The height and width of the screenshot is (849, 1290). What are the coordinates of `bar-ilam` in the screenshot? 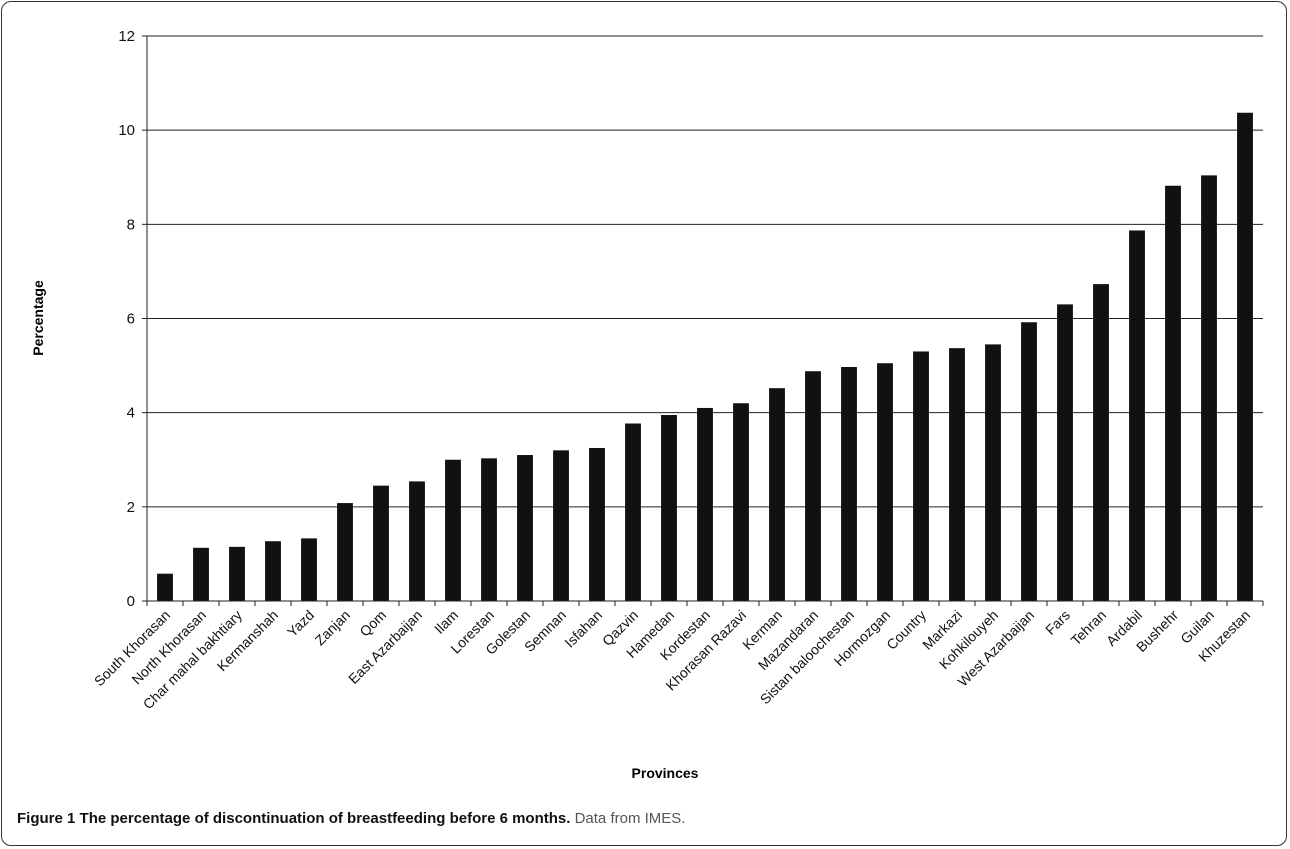 It's located at (453, 530).